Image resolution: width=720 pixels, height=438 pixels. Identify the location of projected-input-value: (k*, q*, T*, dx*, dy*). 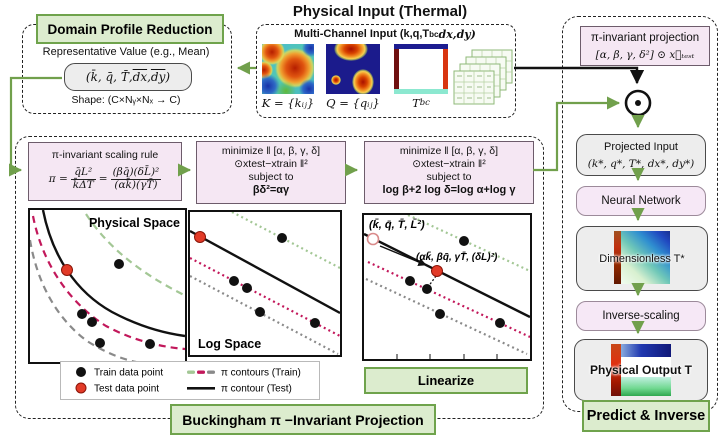
(641, 163).